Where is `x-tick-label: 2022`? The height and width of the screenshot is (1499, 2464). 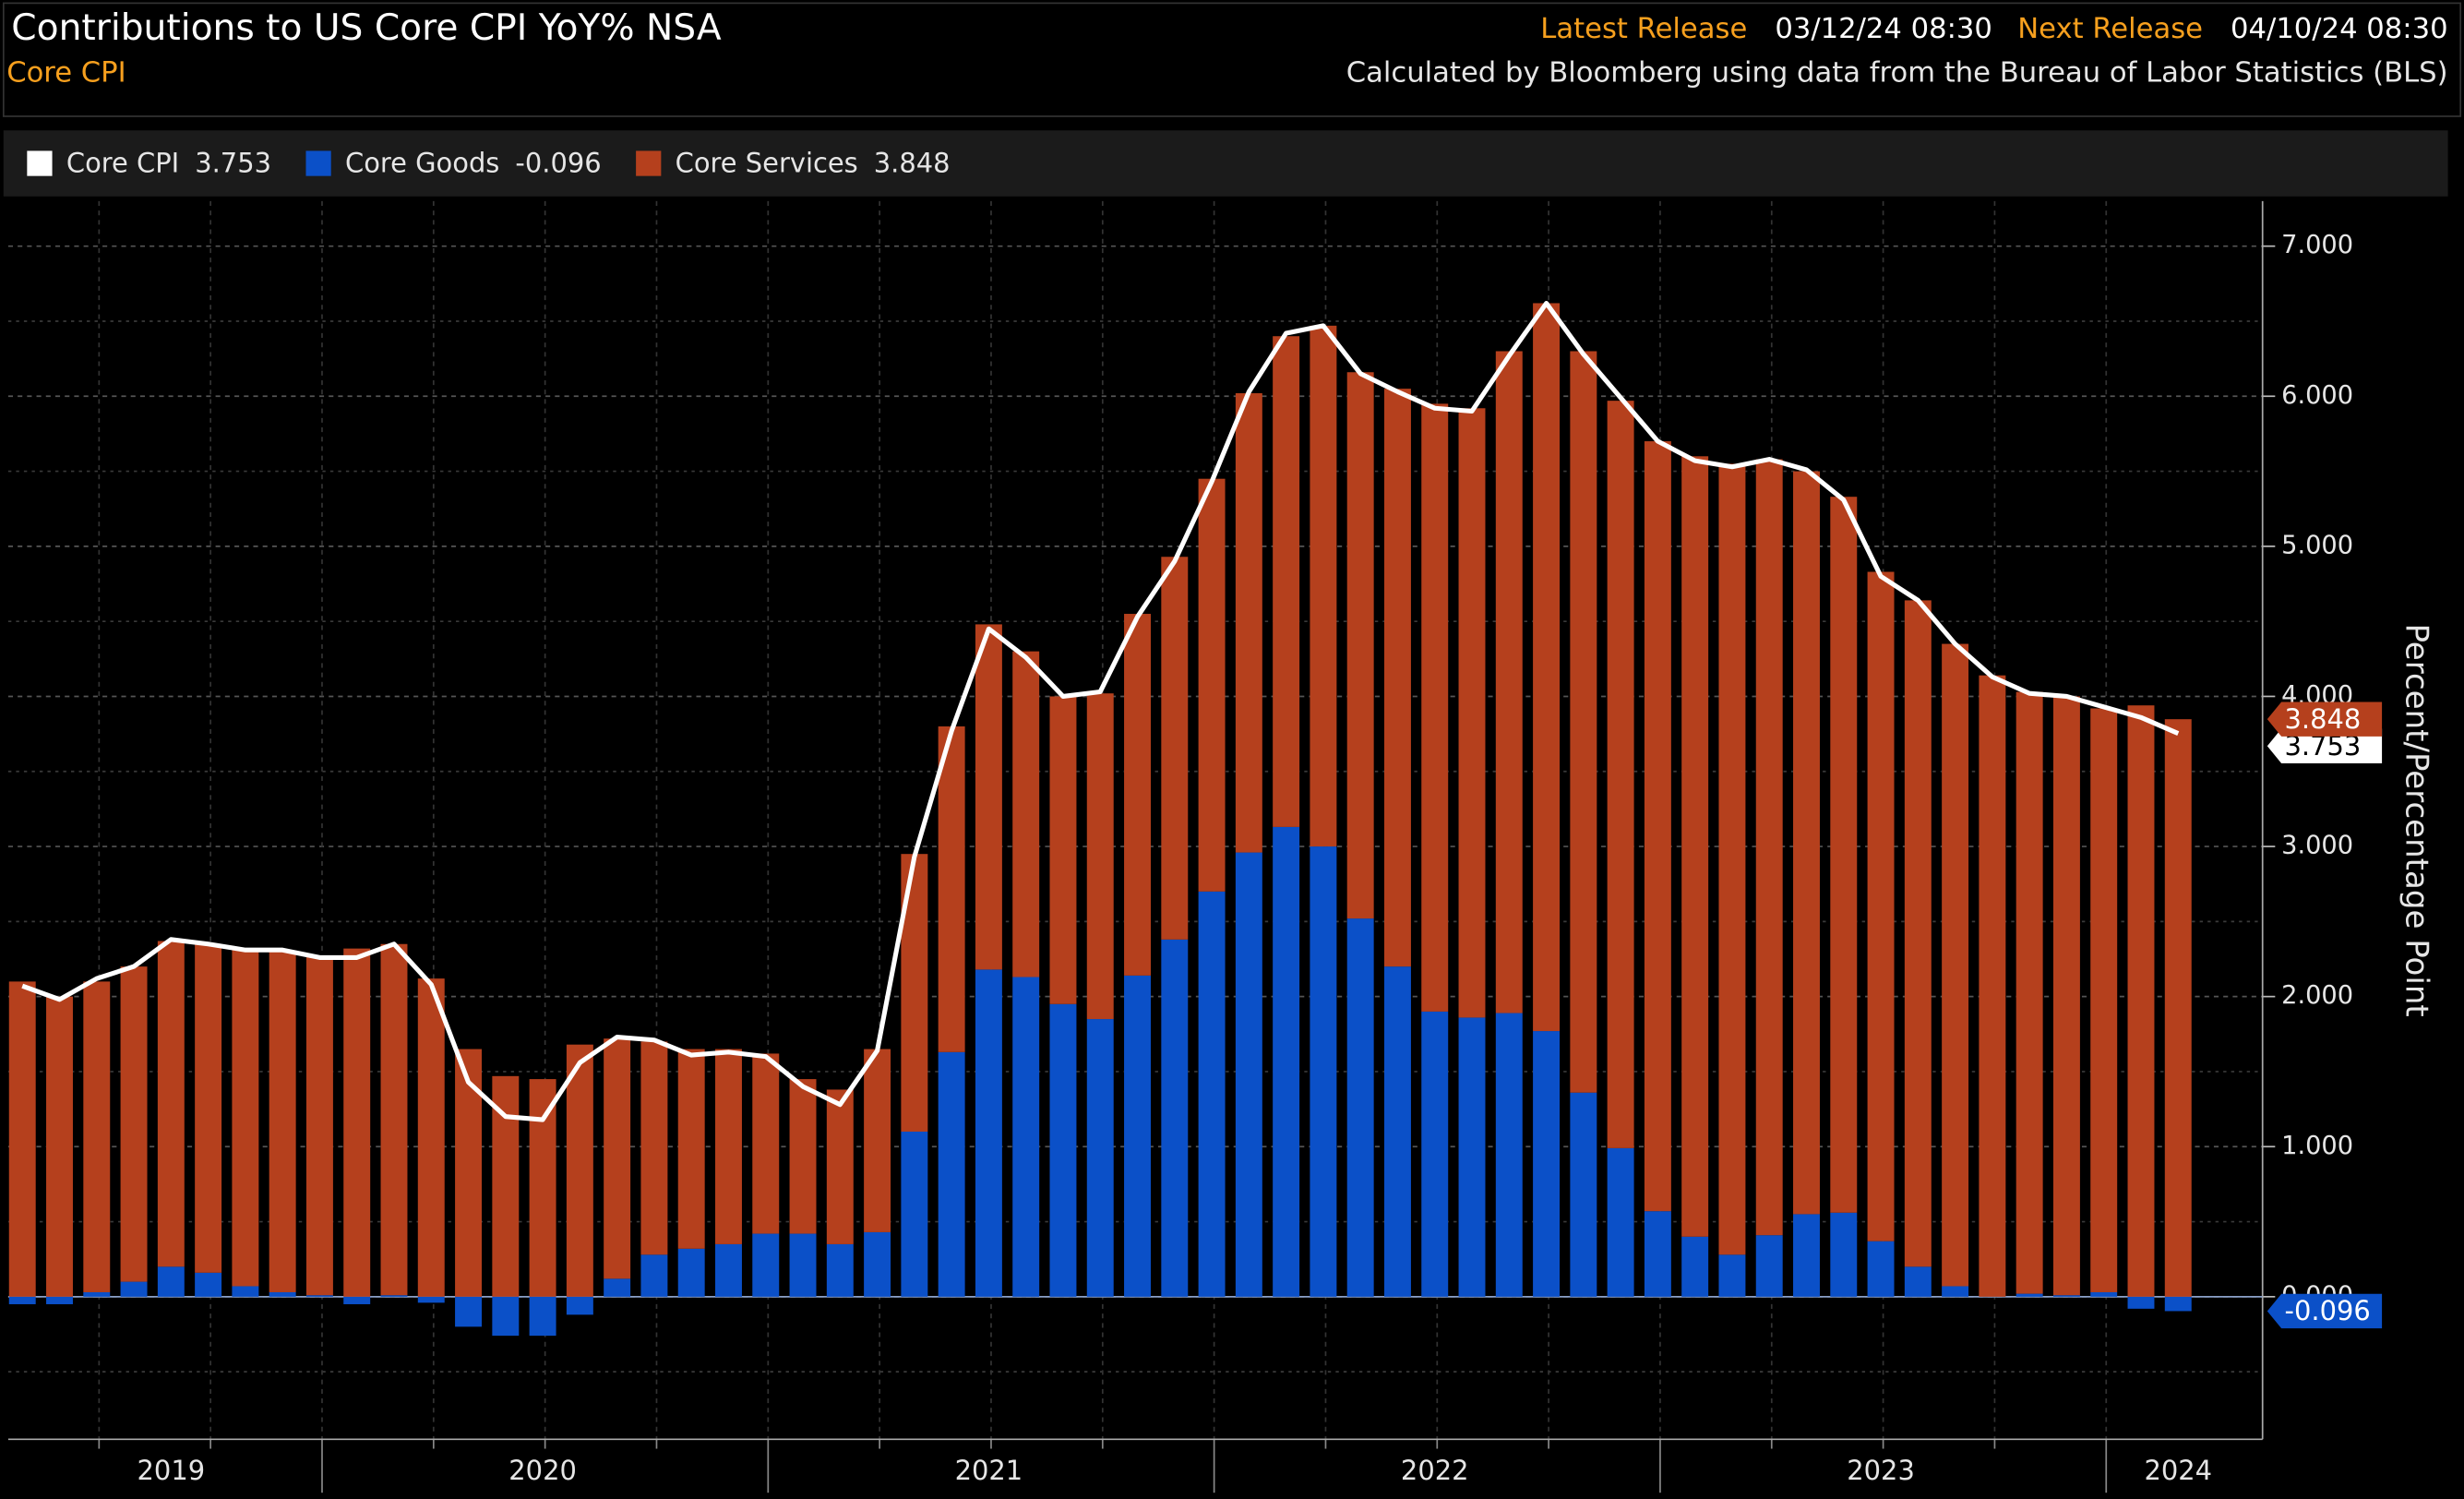 x-tick-label: 2022 is located at coordinates (1435, 1470).